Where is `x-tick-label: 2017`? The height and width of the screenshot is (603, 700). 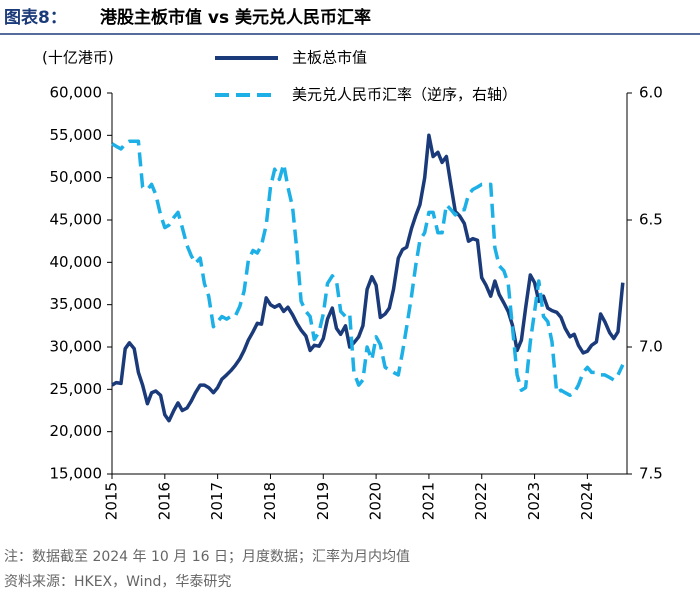 x-tick-label: 2017 is located at coordinates (217, 501).